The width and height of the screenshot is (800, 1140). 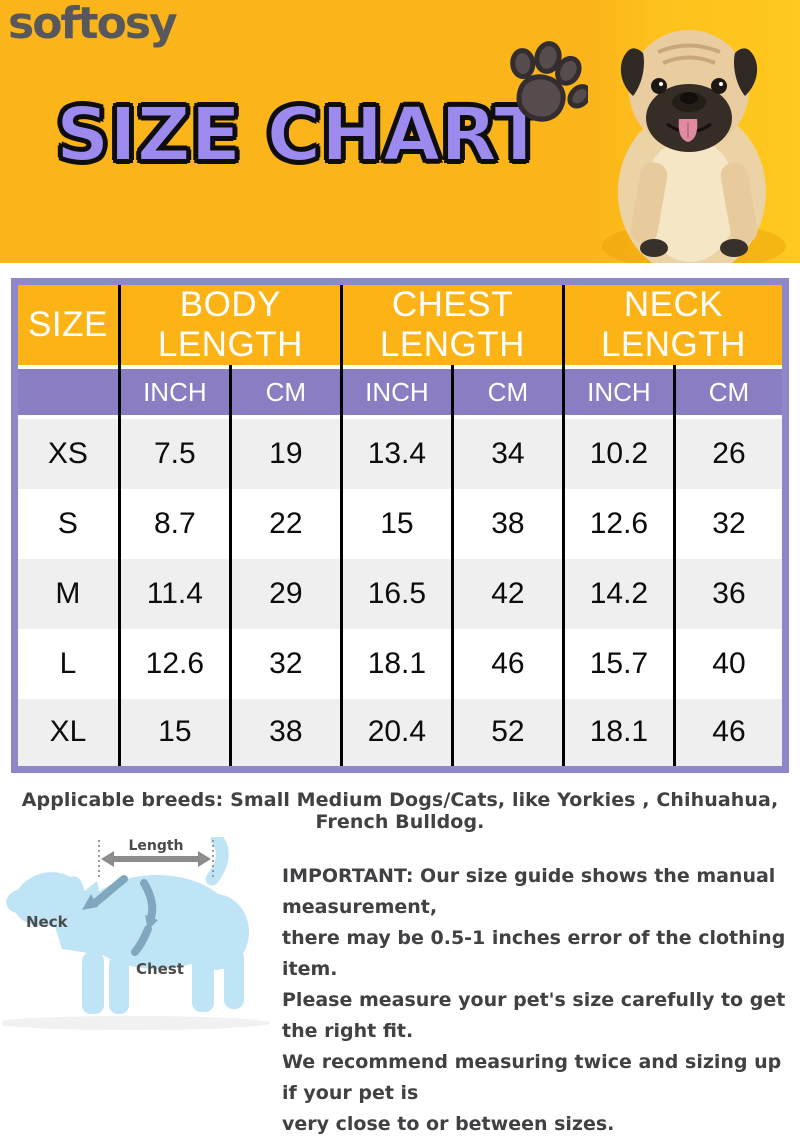 What do you see at coordinates (507, 594) in the screenshot?
I see `measurement-cell: 42` at bounding box center [507, 594].